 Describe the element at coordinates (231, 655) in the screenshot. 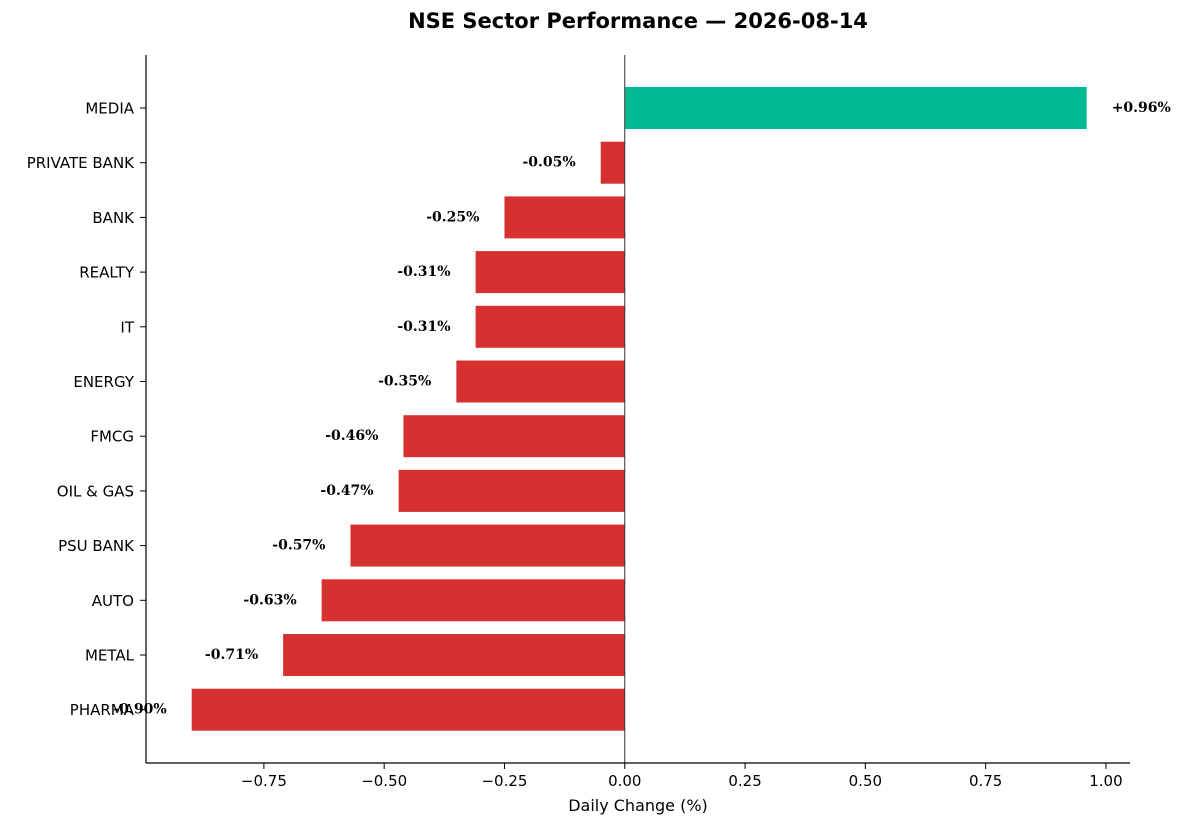

I see `value-label-metal: -0.71%` at that location.